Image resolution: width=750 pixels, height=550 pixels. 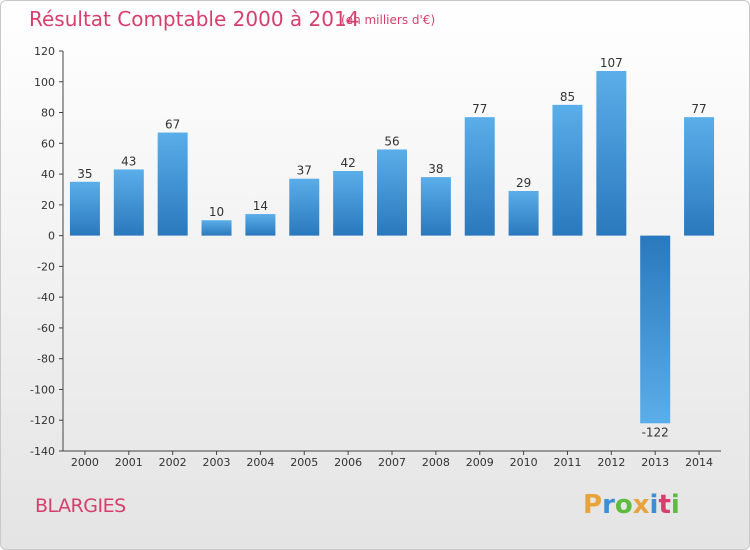 What do you see at coordinates (593, 505) in the screenshot?
I see `logo-letter: P` at bounding box center [593, 505].